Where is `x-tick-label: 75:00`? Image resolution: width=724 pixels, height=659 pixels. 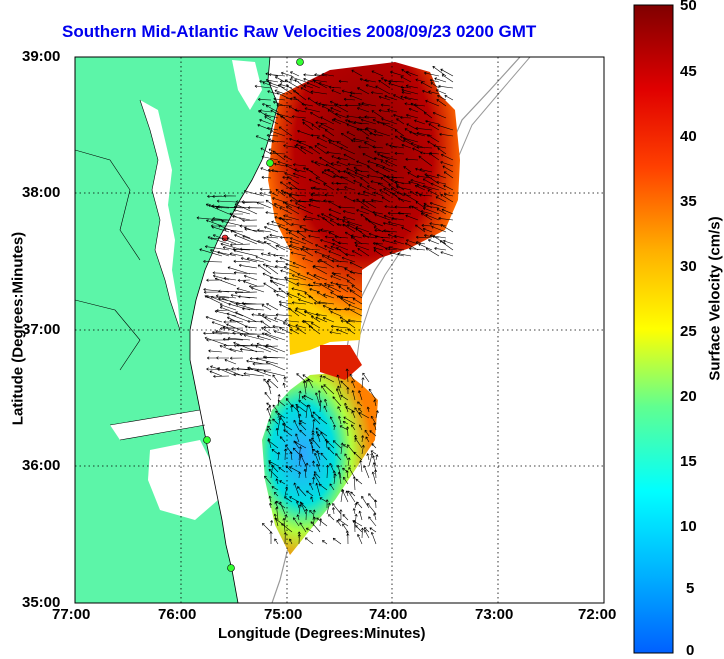
x-tick-label: 75:00 is located at coordinates (283, 614).